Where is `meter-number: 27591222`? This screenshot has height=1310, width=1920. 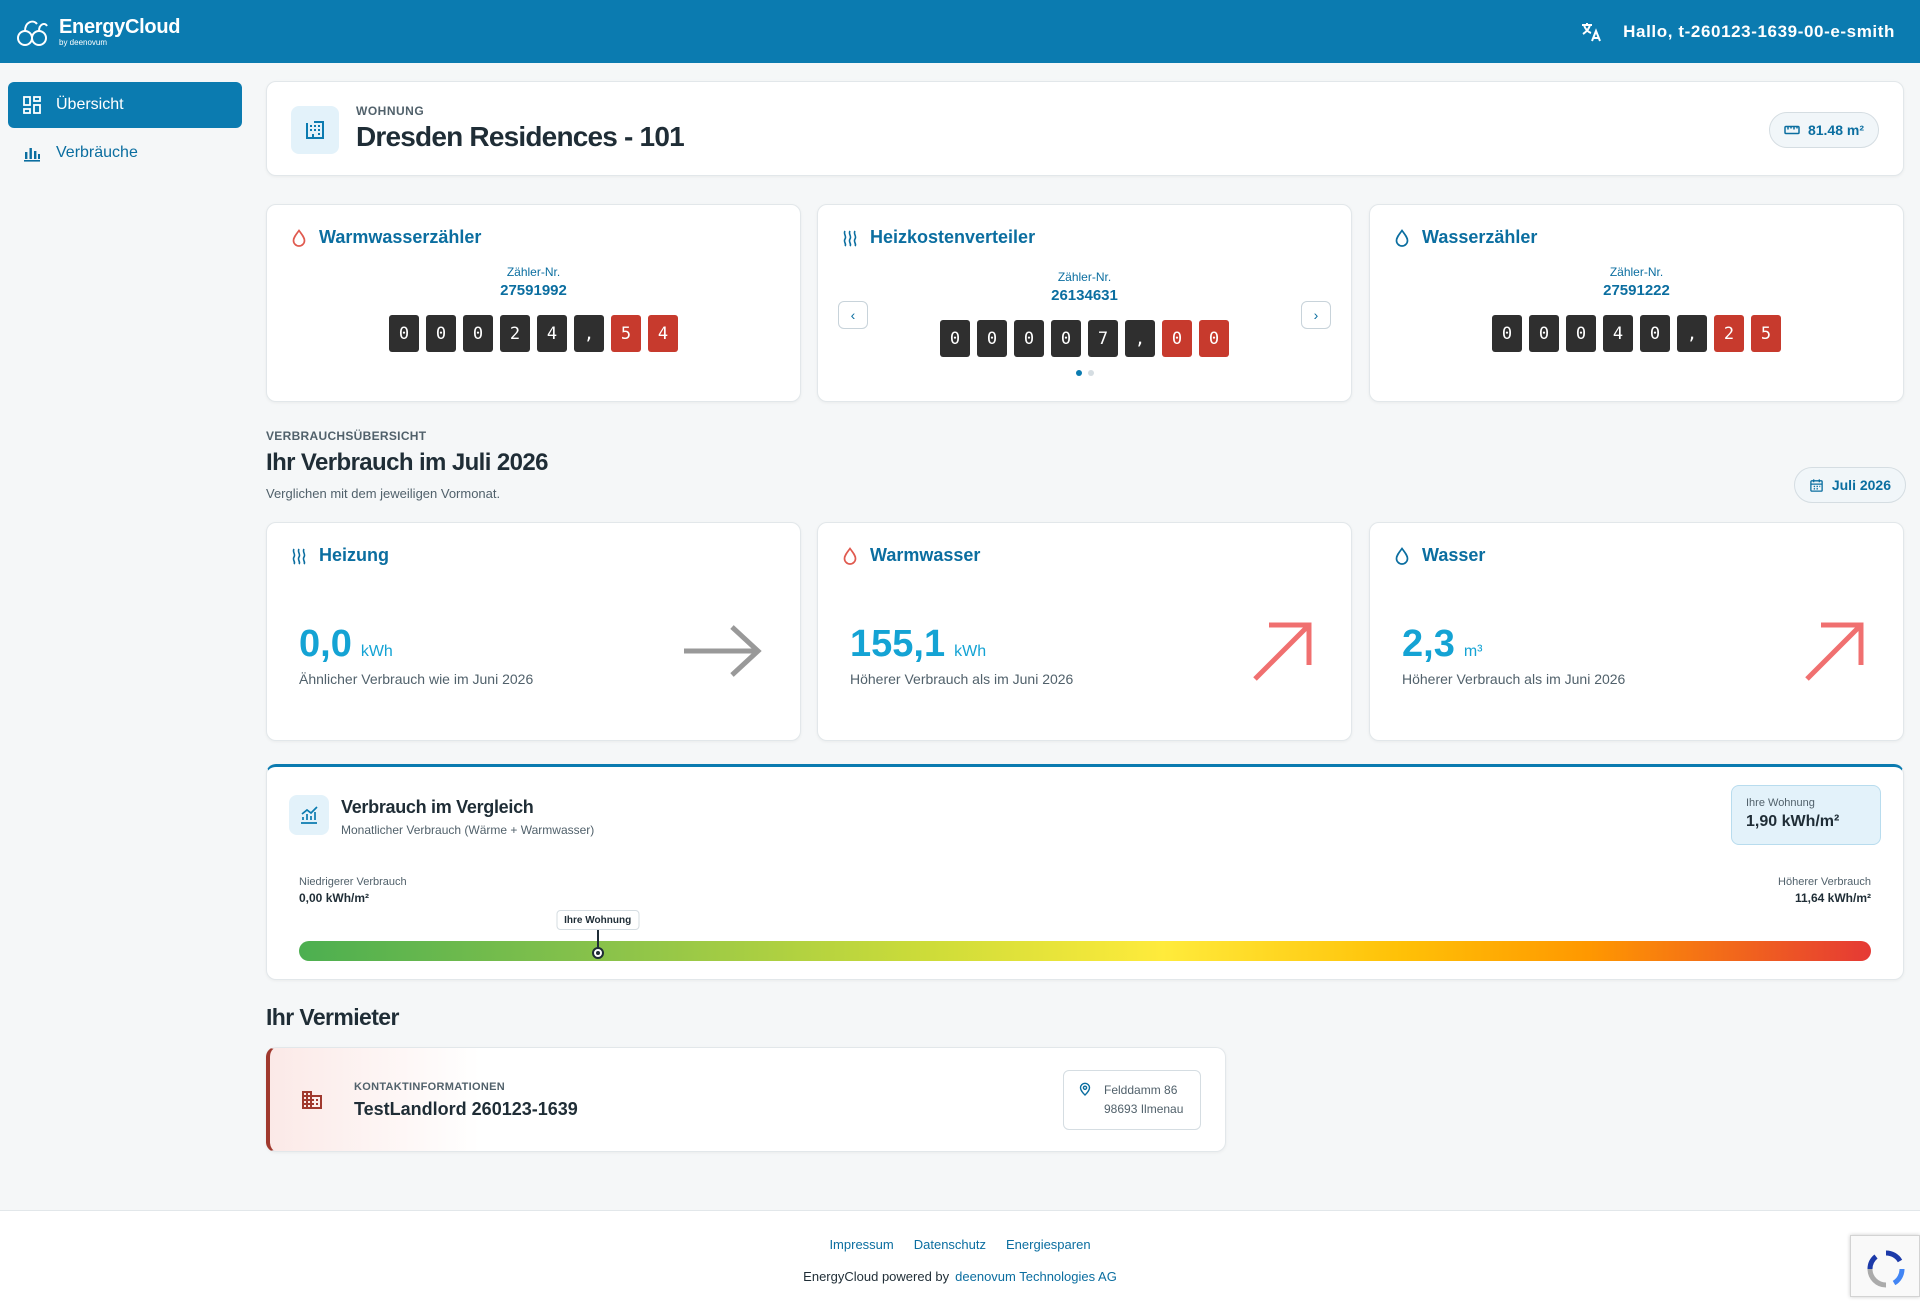
meter-number: 27591222 is located at coordinates (1636, 290).